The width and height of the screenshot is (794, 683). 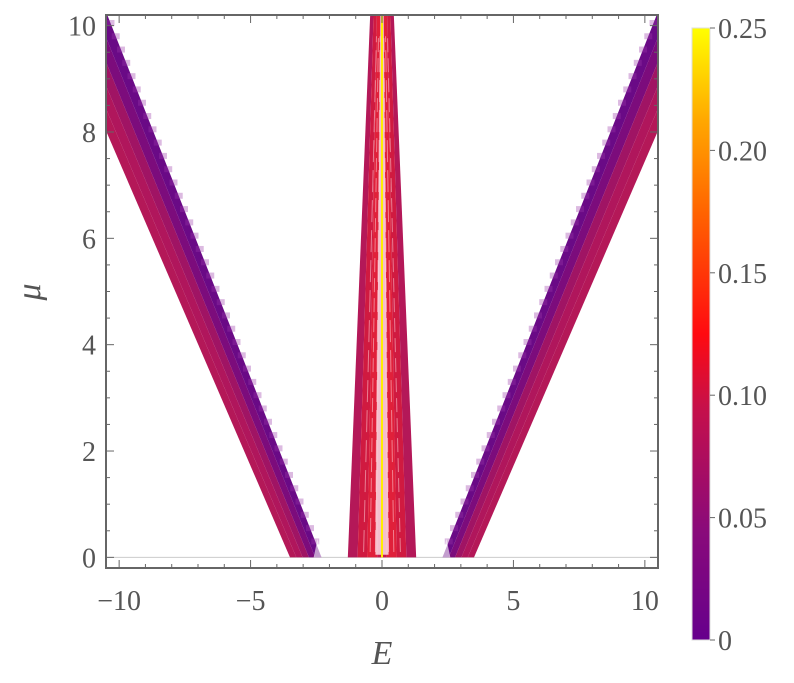 I want to click on y-tick-labels: 0 2 4 6 8 10, so click(x=82, y=293).